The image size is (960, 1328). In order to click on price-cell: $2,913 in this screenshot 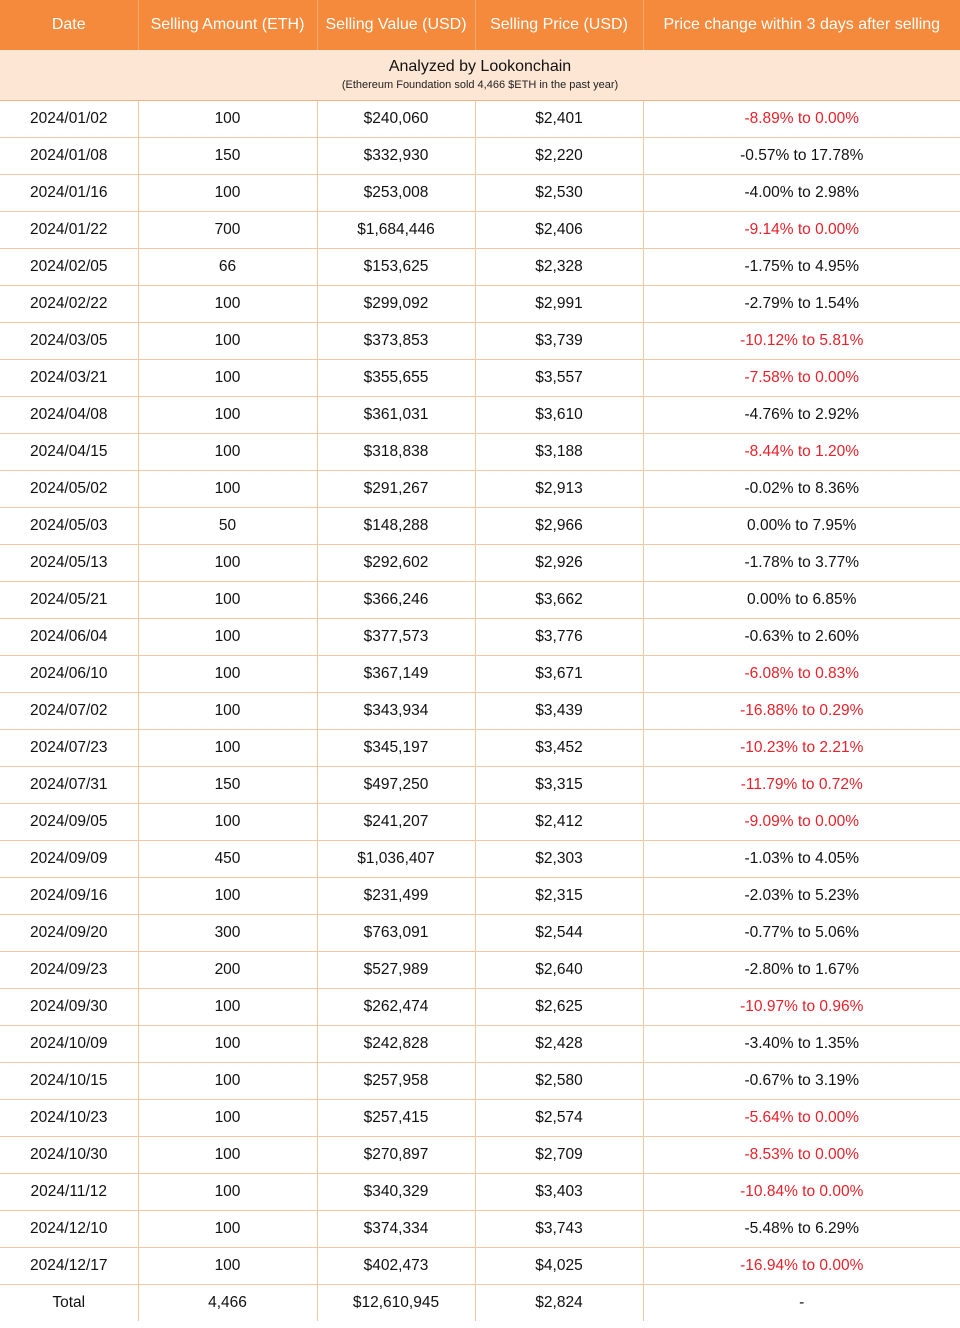, I will do `click(559, 489)`.